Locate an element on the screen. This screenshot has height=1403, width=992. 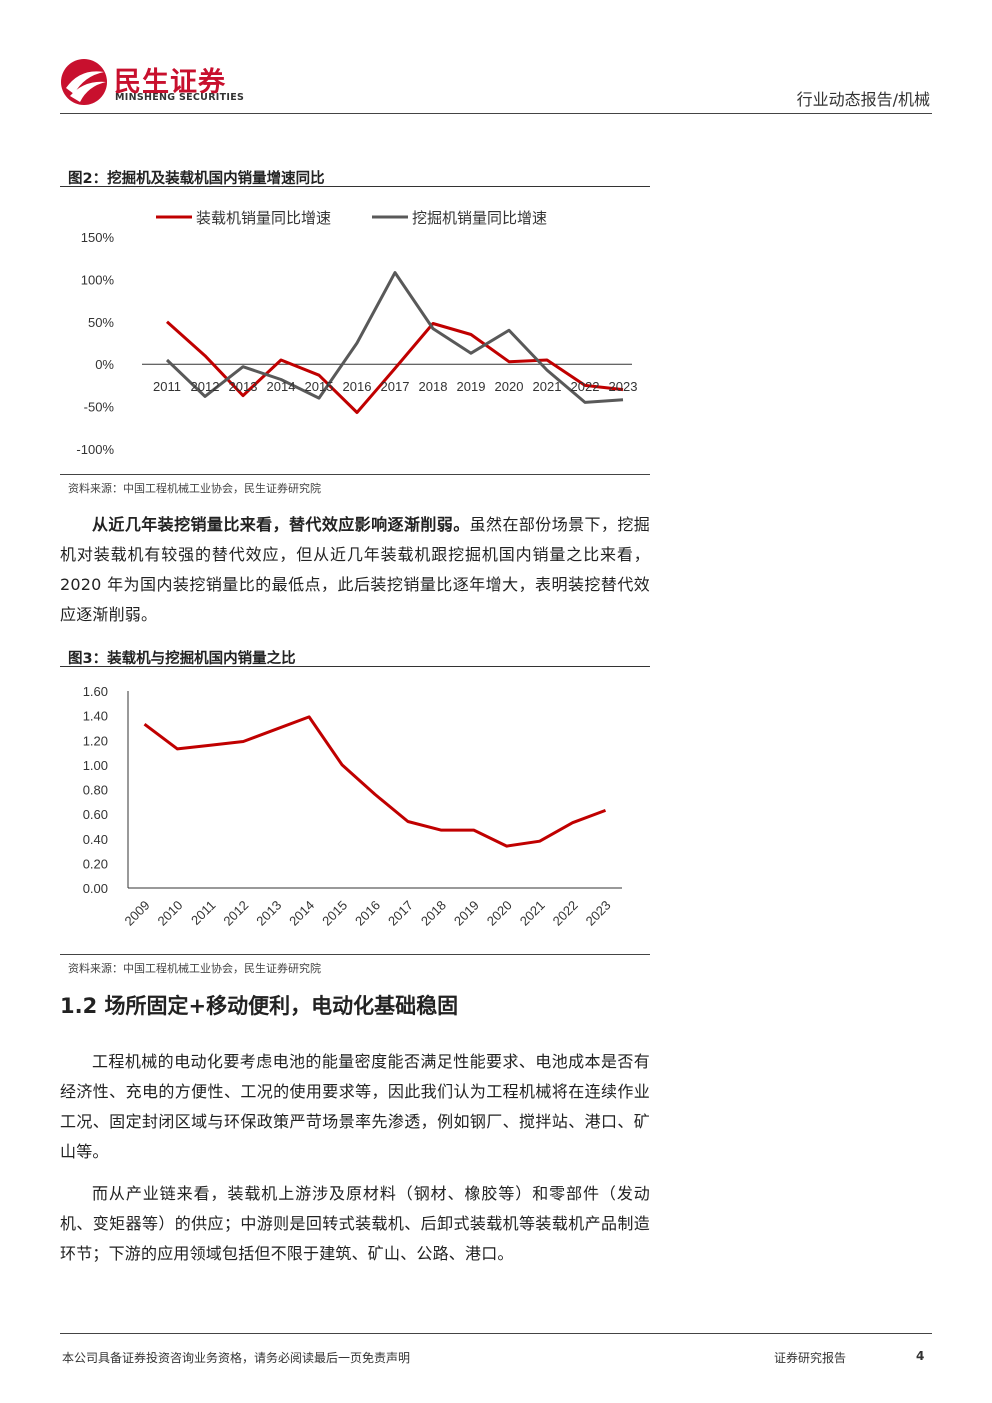
minsheng-logo-icon is located at coordinates (84, 82).